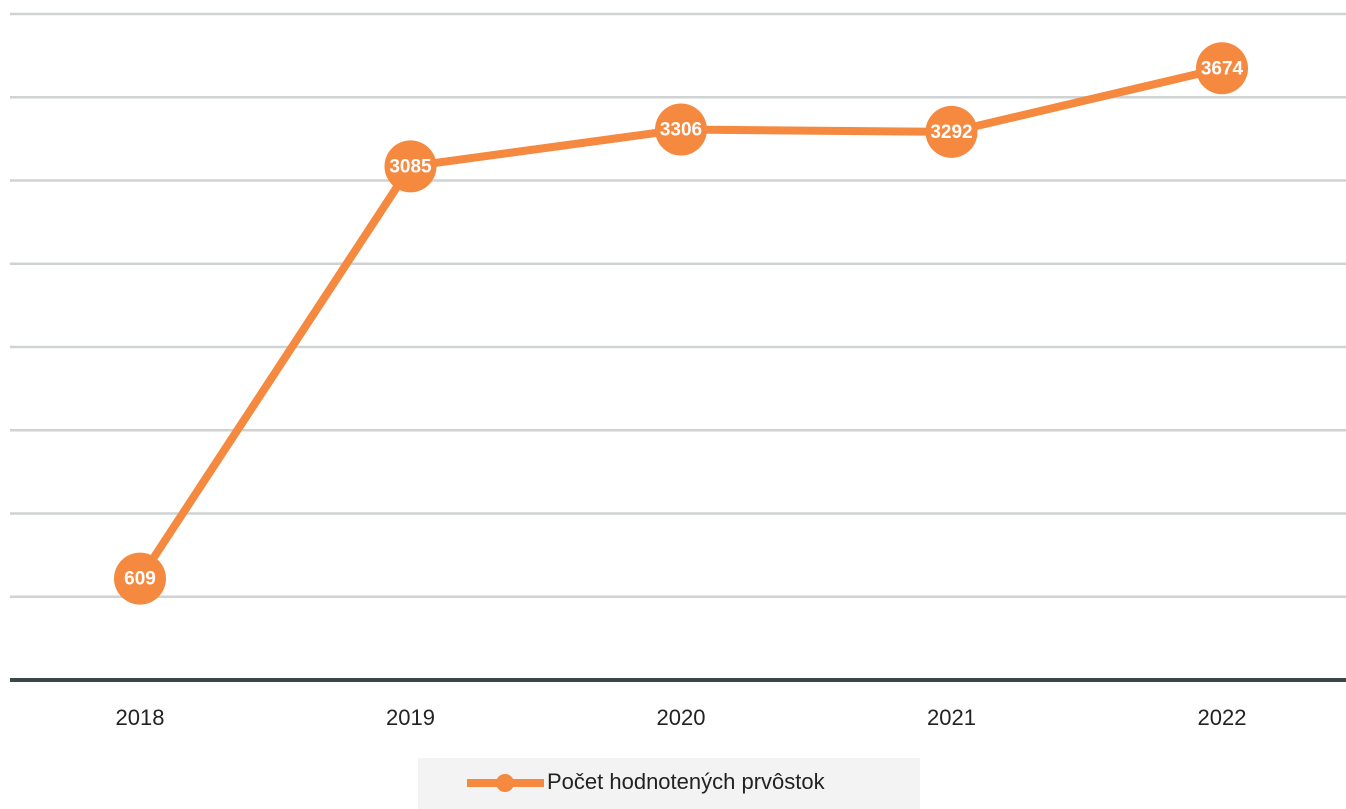 The image size is (1346, 809). What do you see at coordinates (681, 717) in the screenshot?
I see `x-tick-label: 2020` at bounding box center [681, 717].